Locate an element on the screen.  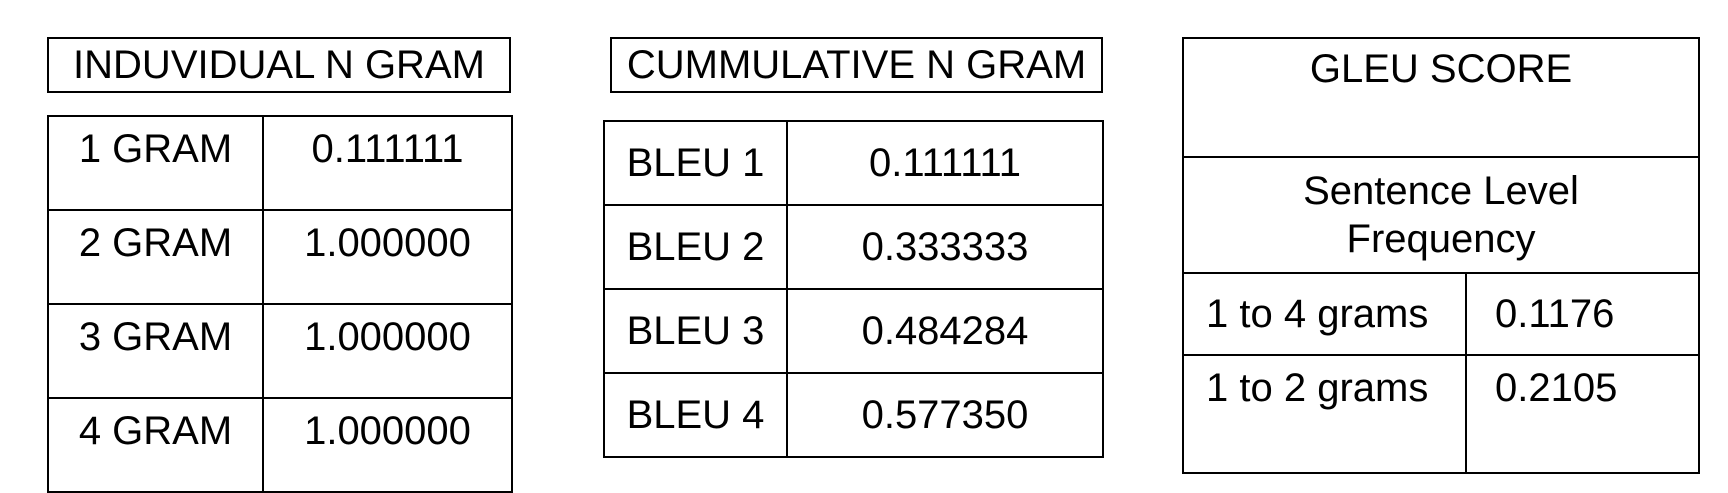
row-label: 1 GRAM is located at coordinates (155, 163).